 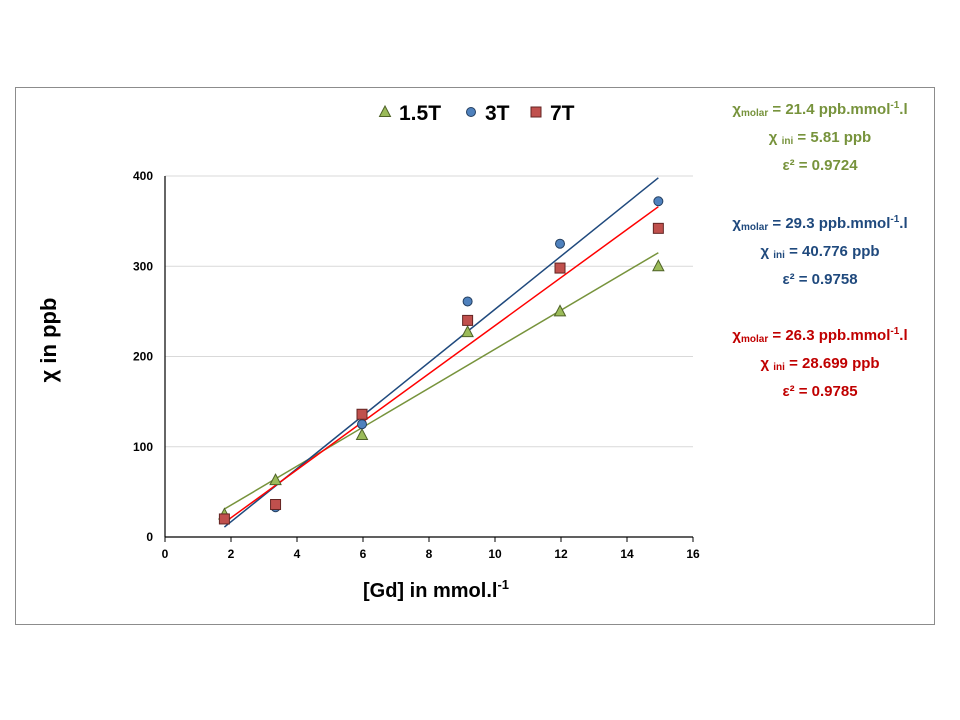 What do you see at coordinates (143, 176) in the screenshot?
I see `y-tick-label-400: 400` at bounding box center [143, 176].